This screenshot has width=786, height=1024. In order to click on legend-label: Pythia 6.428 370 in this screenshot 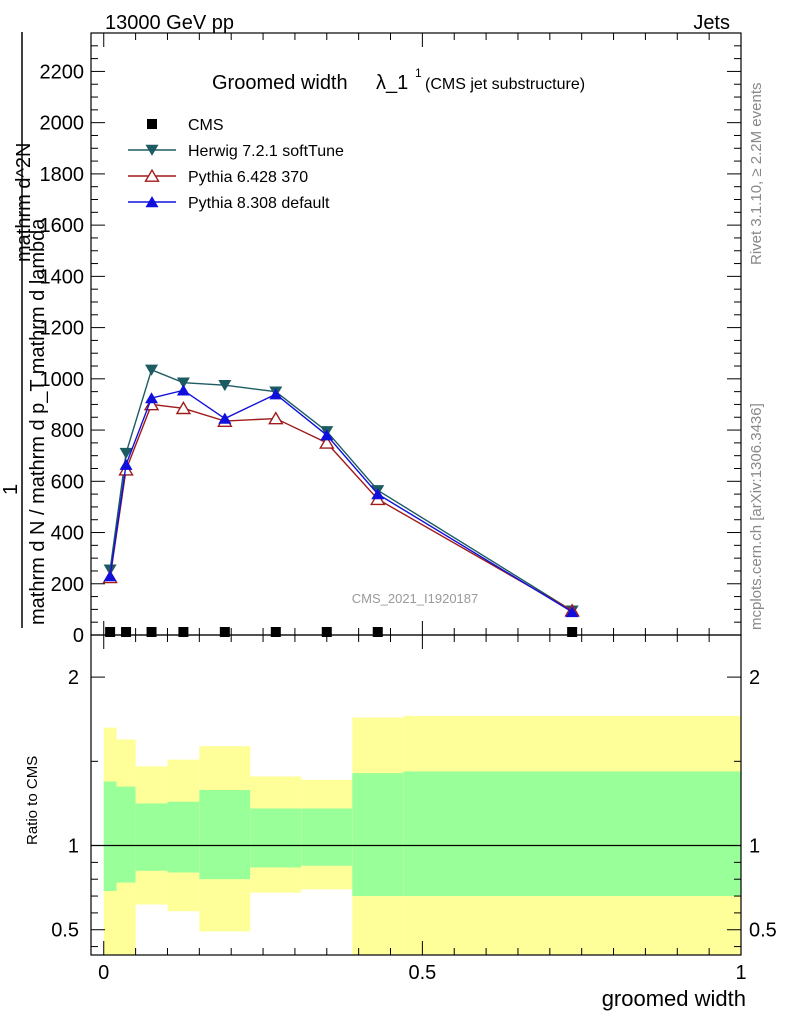, I will do `click(248, 177)`.